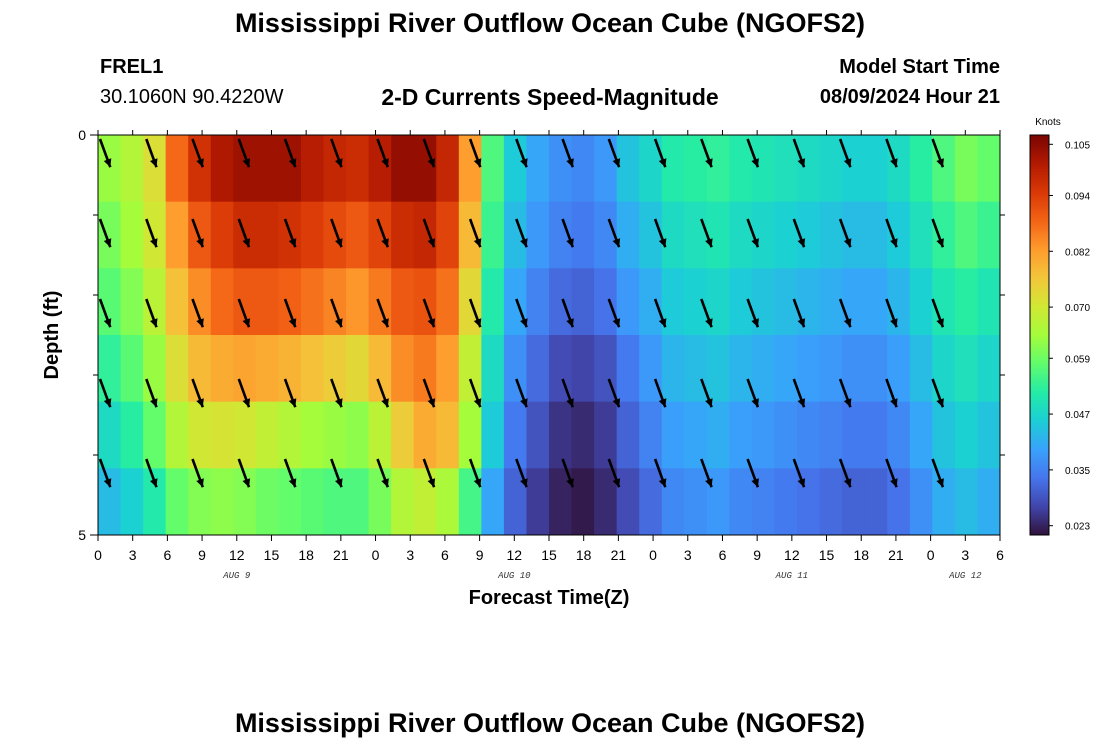 This screenshot has height=750, width=1100. What do you see at coordinates (1077, 527) in the screenshot?
I see `colorbar-tick-label: 0.023` at bounding box center [1077, 527].